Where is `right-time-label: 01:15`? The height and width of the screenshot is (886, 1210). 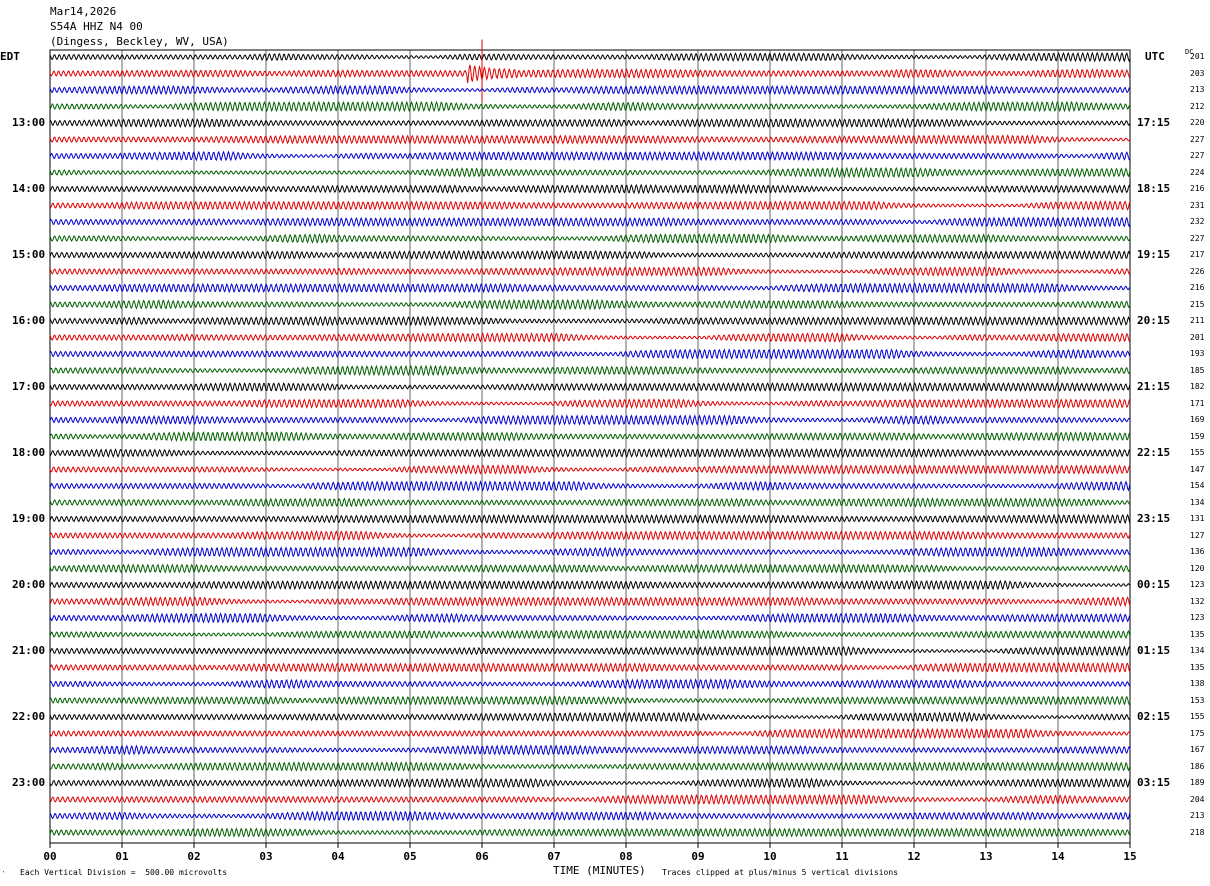 right-time-label: 01:15 is located at coordinates (1154, 650).